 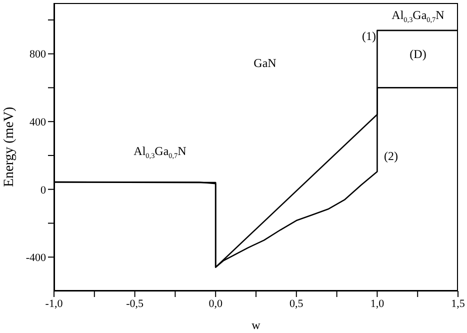 What do you see at coordinates (135, 304) in the screenshot?
I see `x-tick-label: -0,5` at bounding box center [135, 304].